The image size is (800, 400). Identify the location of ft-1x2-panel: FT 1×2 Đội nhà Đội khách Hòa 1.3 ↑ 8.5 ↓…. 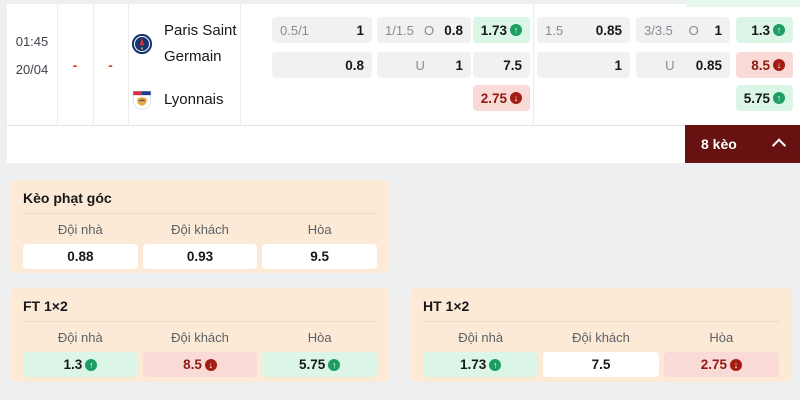
(200, 335).